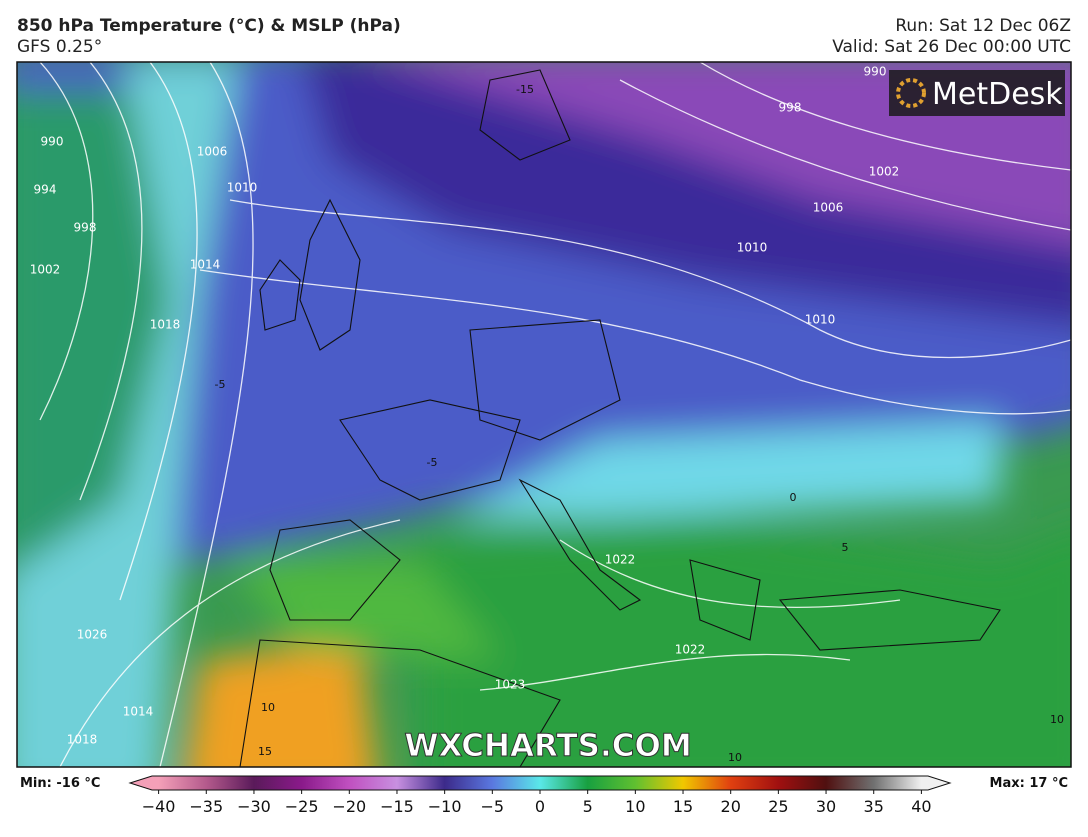 Image resolution: width=1088 pixels, height=837 pixels. What do you see at coordinates (540, 795) in the screenshot?
I see `colorbar: −40 −35 −30 −25 −20 −15 −10 −5 0 5 10 15 20 25 30 35 40` at bounding box center [540, 795].